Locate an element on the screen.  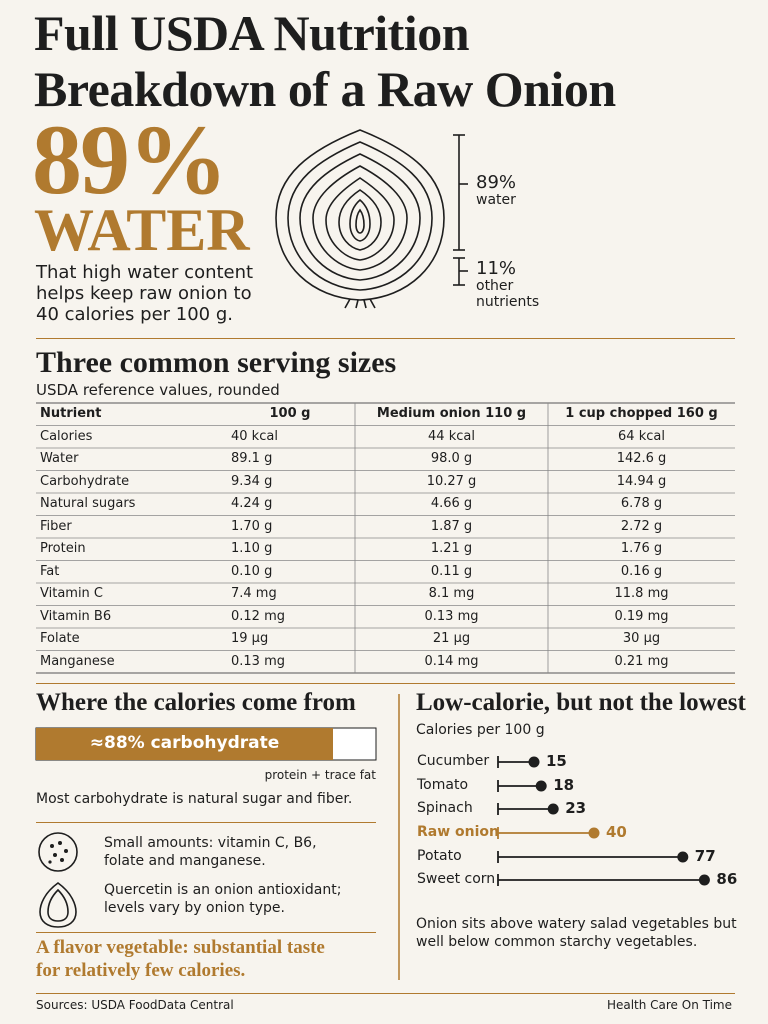
table-cell: Fiber is located at coordinates (56, 526).